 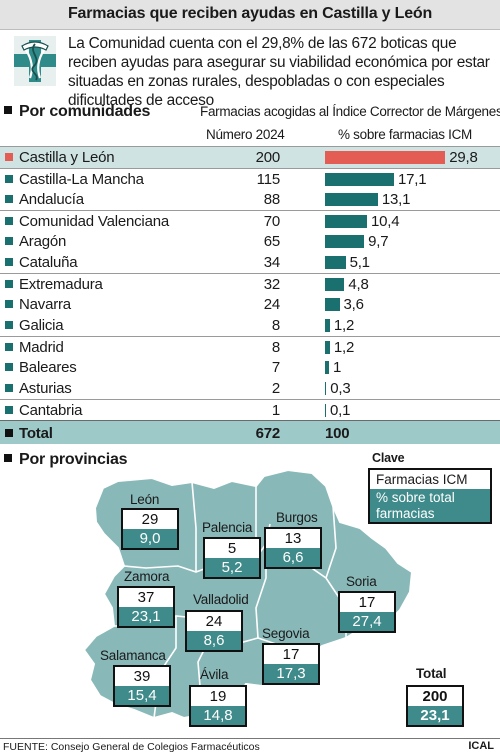 What do you see at coordinates (388, 458) in the screenshot?
I see `legend-title: Clave` at bounding box center [388, 458].